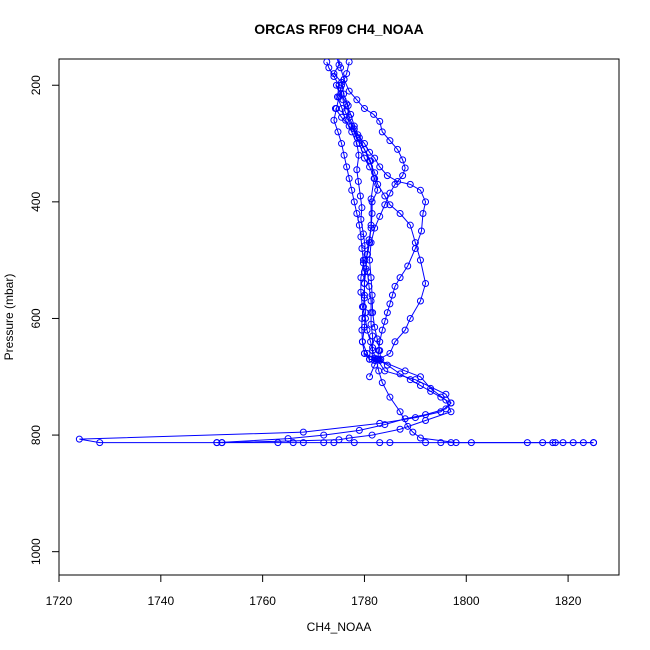 The height and width of the screenshot is (650, 650). Describe the element at coordinates (36, 435) in the screenshot. I see `y-tick-label: 800` at that location.